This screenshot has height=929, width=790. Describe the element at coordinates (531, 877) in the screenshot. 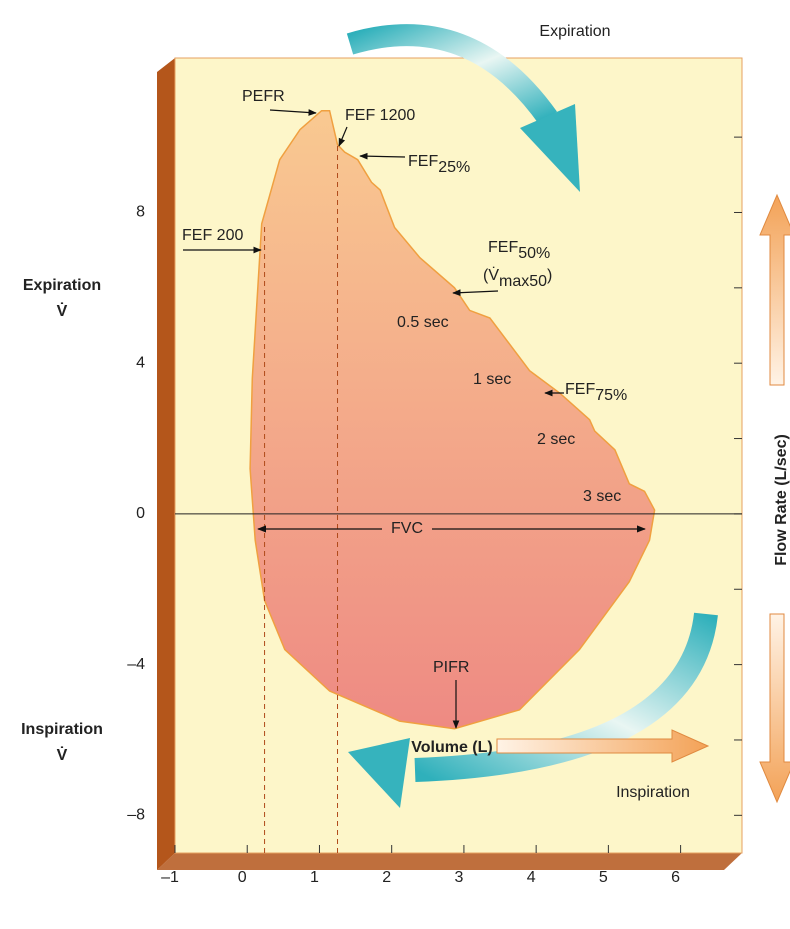

I see `x-tick-label: 4` at that location.